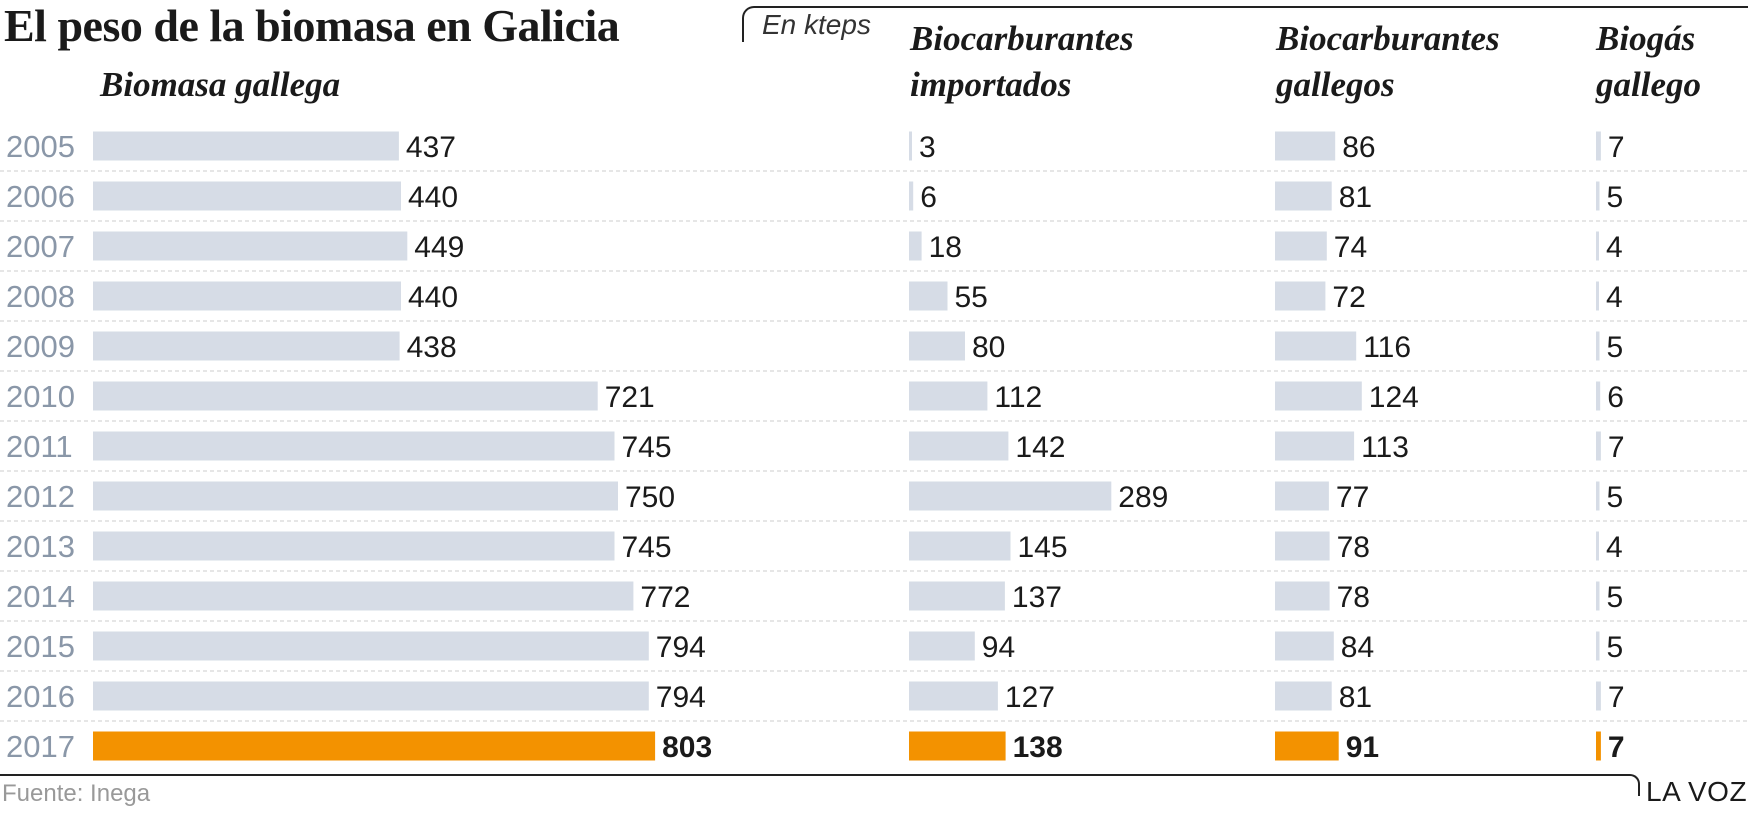  What do you see at coordinates (1353, 547) in the screenshot?
I see `value-label: 78` at bounding box center [1353, 547].